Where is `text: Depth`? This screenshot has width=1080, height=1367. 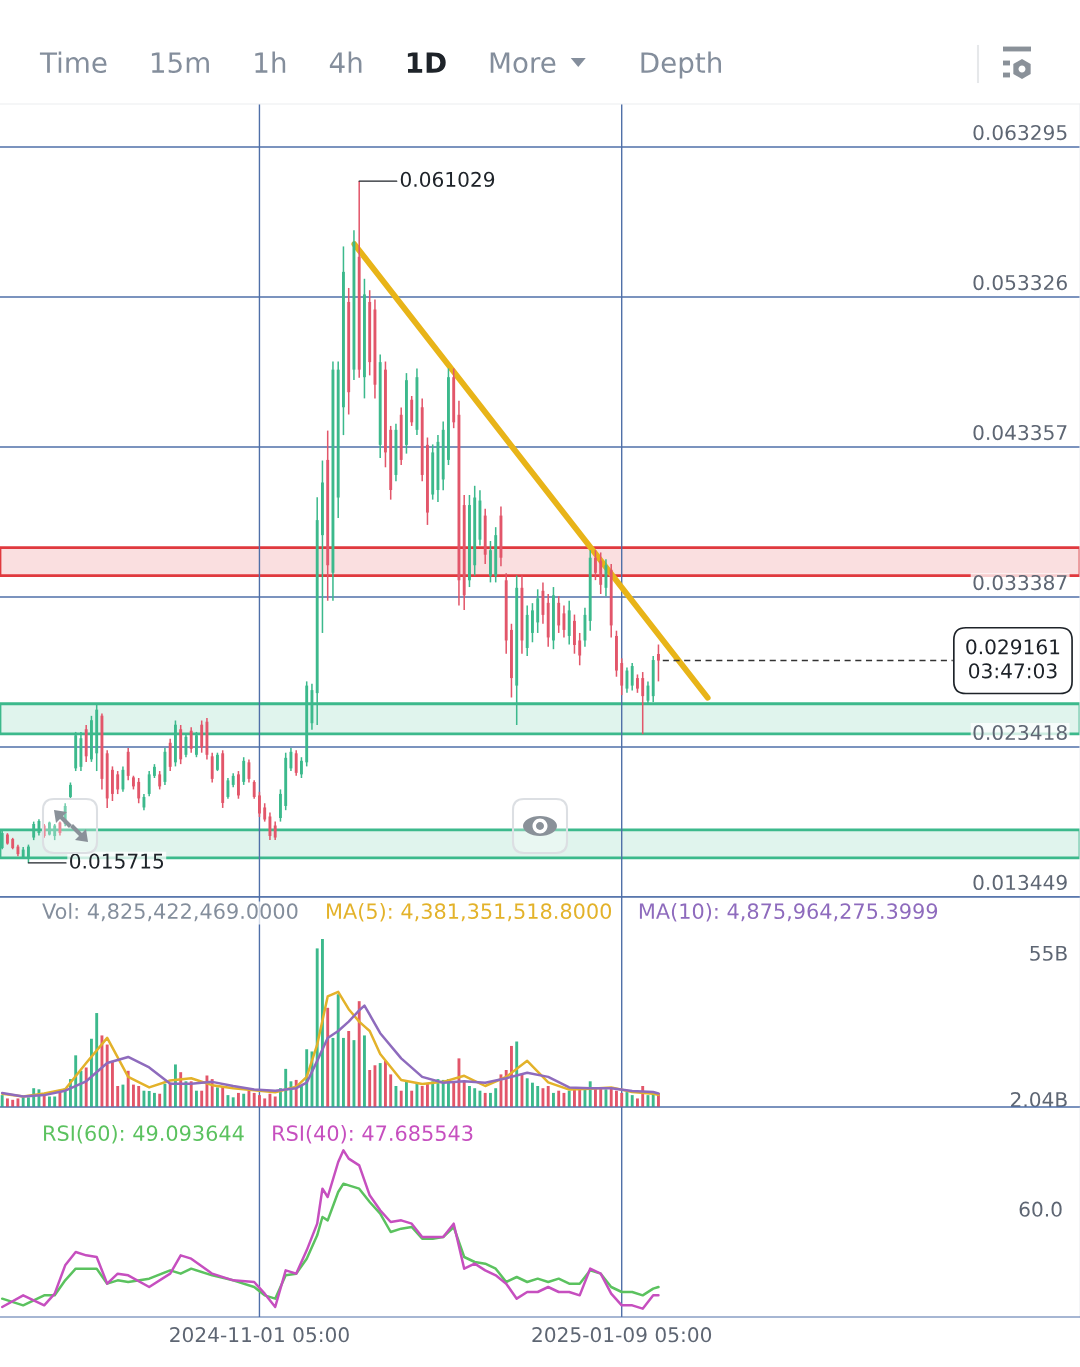
text: Depth is located at coordinates (681, 65).